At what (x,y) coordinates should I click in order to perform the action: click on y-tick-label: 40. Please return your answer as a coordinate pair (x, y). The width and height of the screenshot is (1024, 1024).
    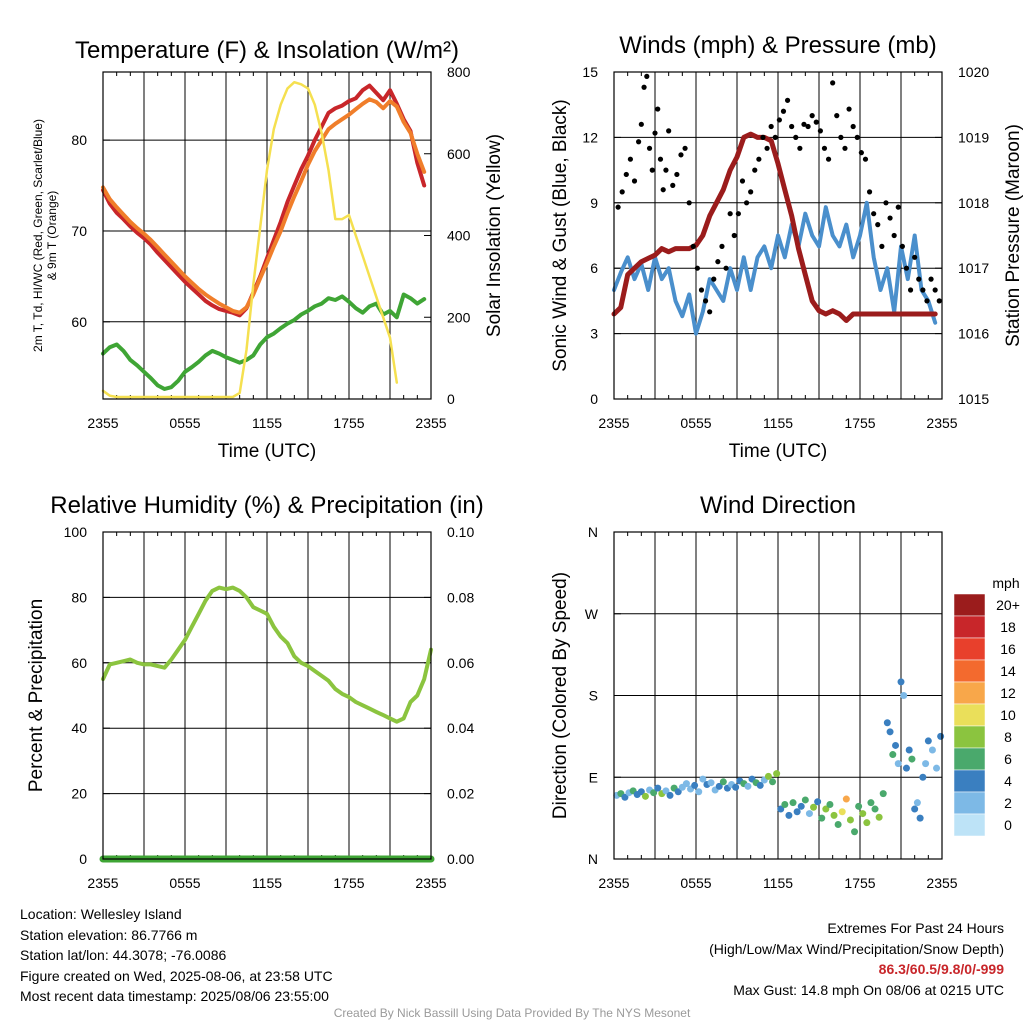
    Looking at the image, I should click on (79, 728).